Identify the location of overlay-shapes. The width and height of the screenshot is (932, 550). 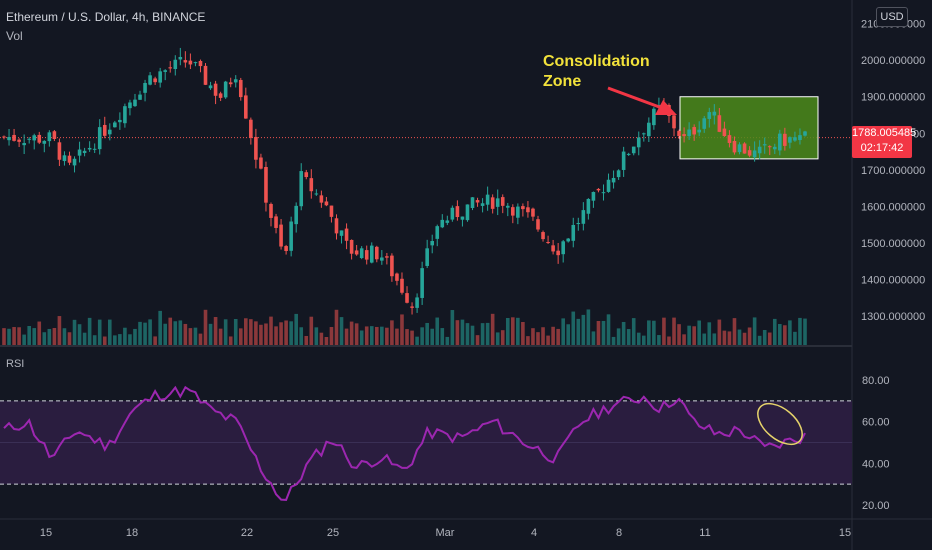
(705, 266).